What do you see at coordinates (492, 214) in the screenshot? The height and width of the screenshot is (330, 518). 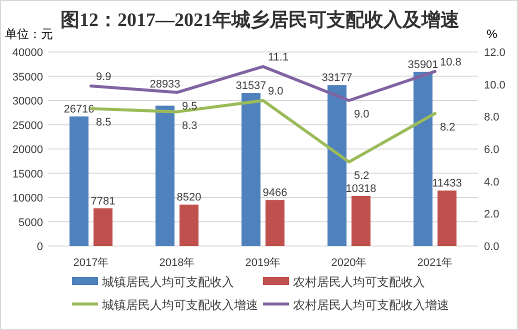 I see `y2-tick-label: 2.0` at bounding box center [492, 214].